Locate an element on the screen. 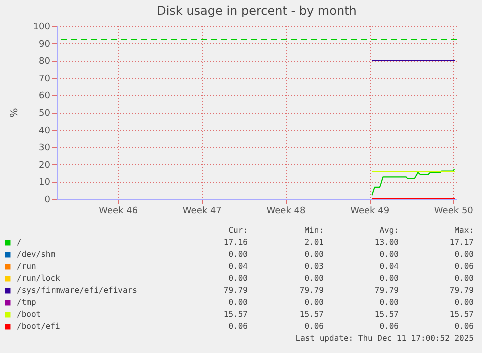 This screenshot has height=359, width=497. legend-label: / is located at coordinates (19, 242).